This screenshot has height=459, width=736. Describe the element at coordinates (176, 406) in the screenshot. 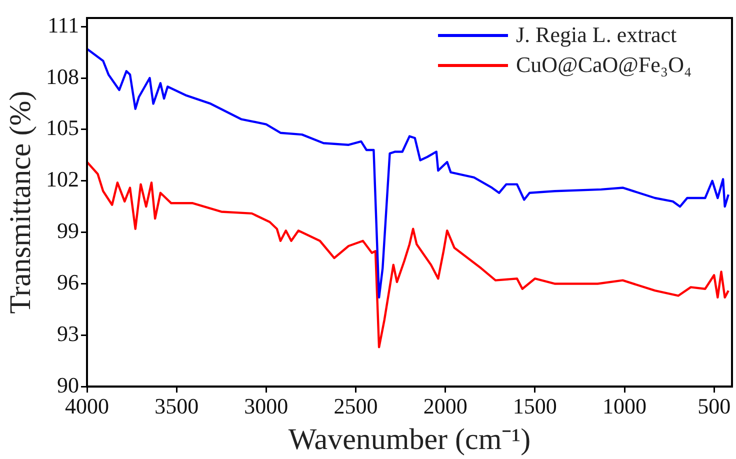

I see `x-tick-label: 3500` at that location.